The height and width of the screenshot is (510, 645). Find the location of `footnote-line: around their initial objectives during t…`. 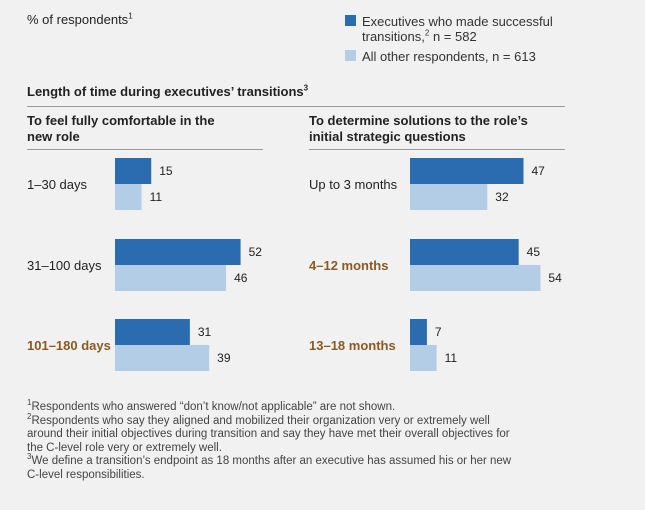

footnote-line: around their initial objectives during t… is located at coordinates (268, 434).